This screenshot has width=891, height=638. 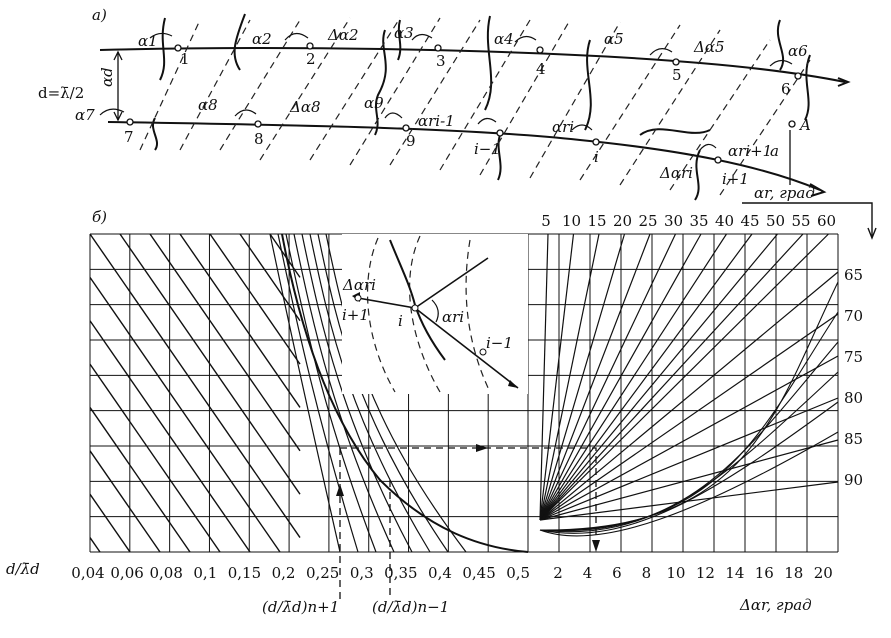 I want to click on top-tick-label: 20, so click(x=622, y=221).